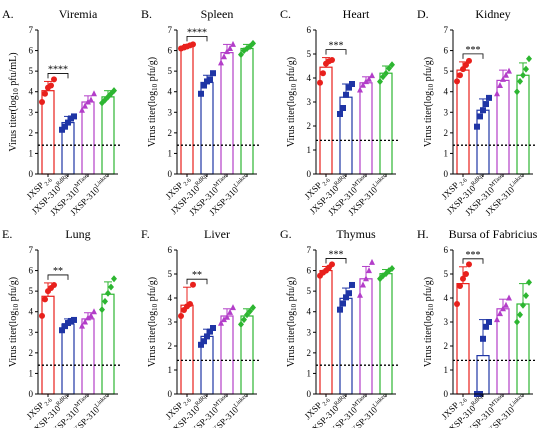  I want to click on y-tick-label: 0, so click(446, 174).